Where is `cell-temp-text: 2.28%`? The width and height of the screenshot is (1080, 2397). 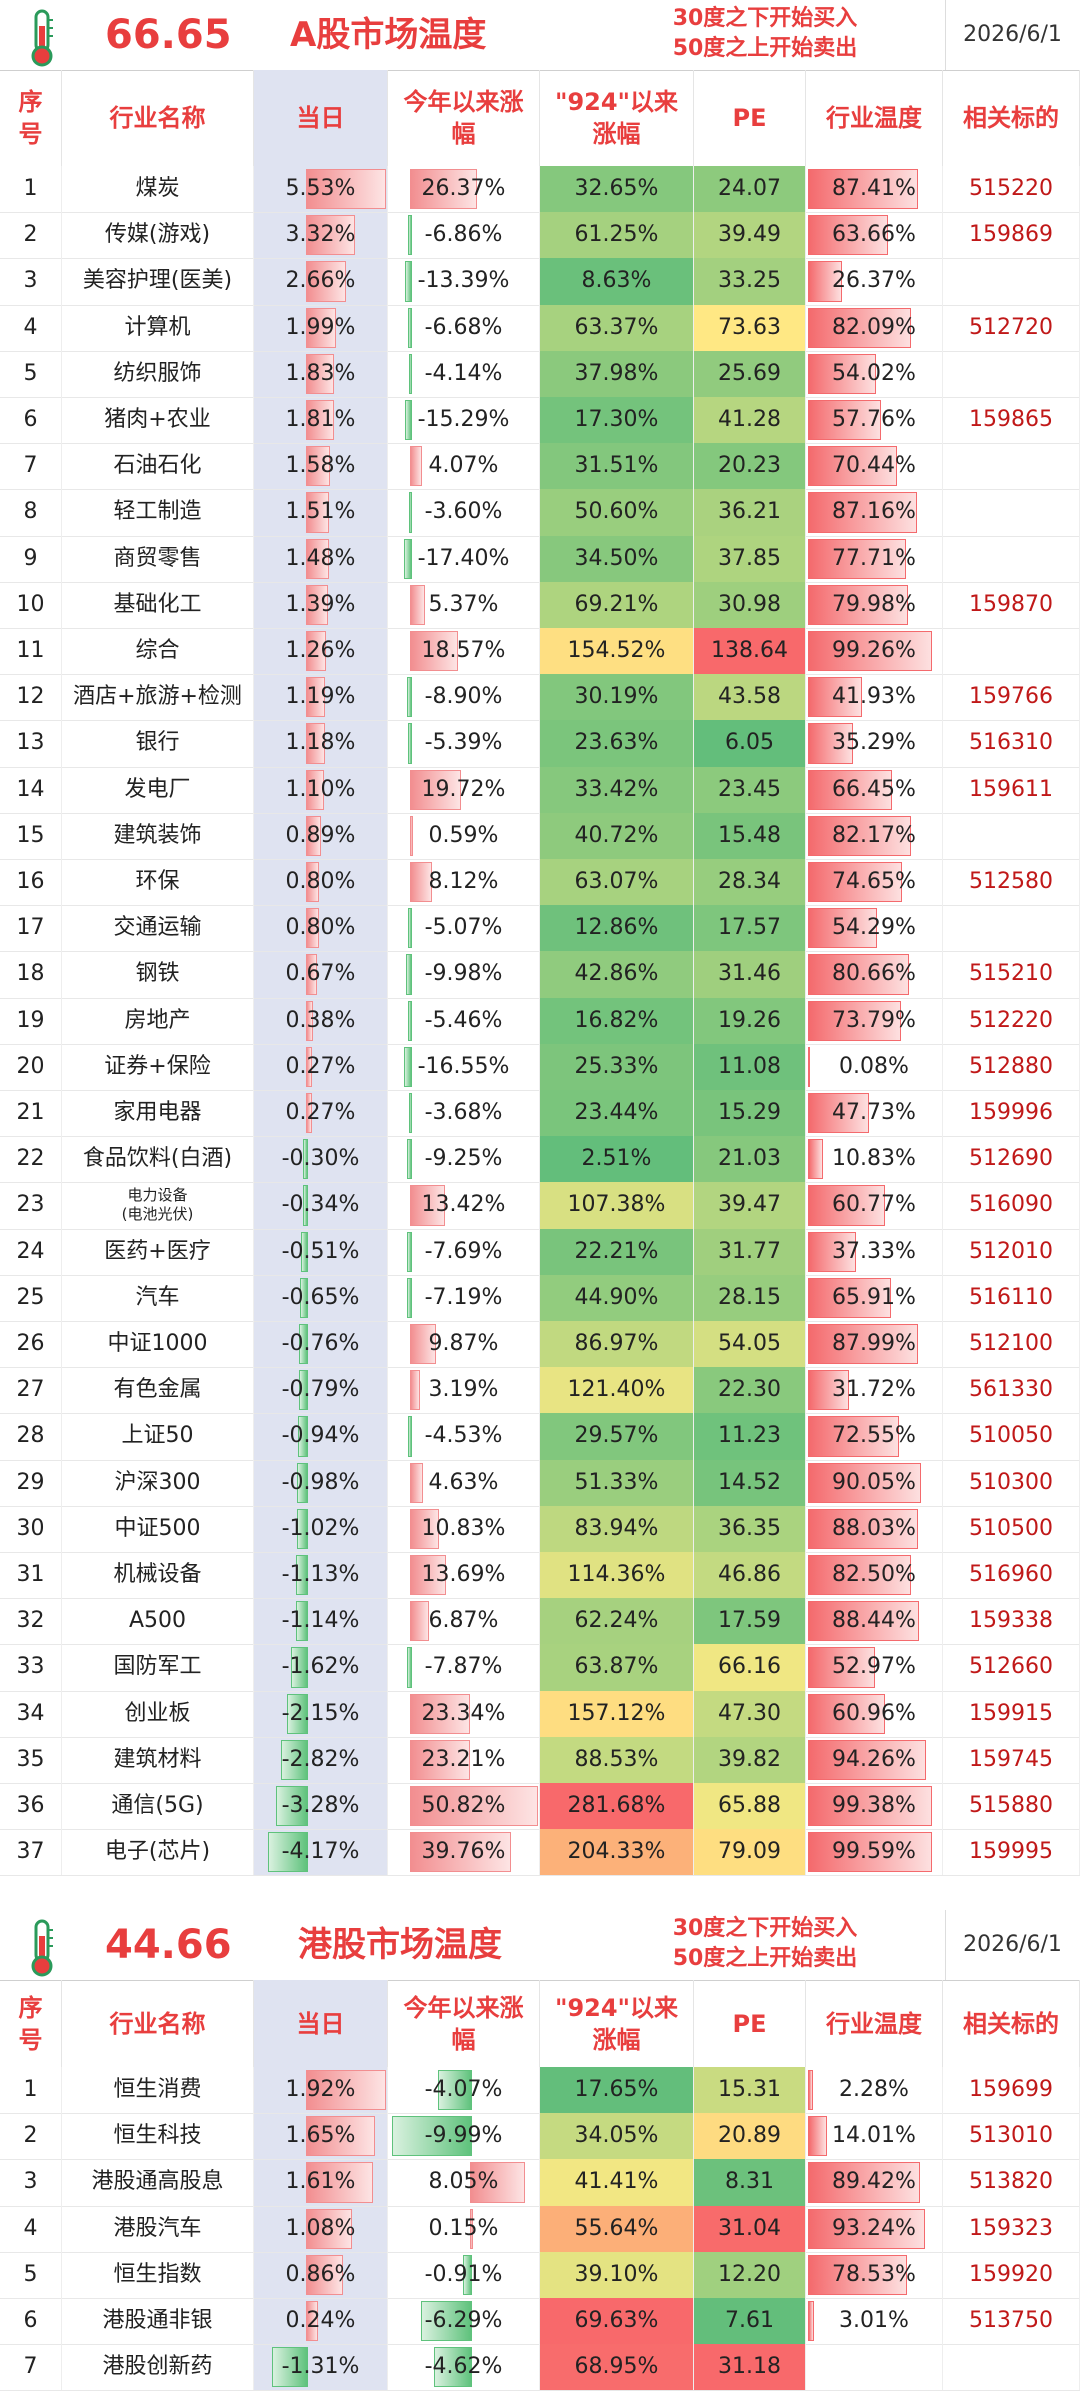 cell-temp-text: 2.28% is located at coordinates (874, 2089).